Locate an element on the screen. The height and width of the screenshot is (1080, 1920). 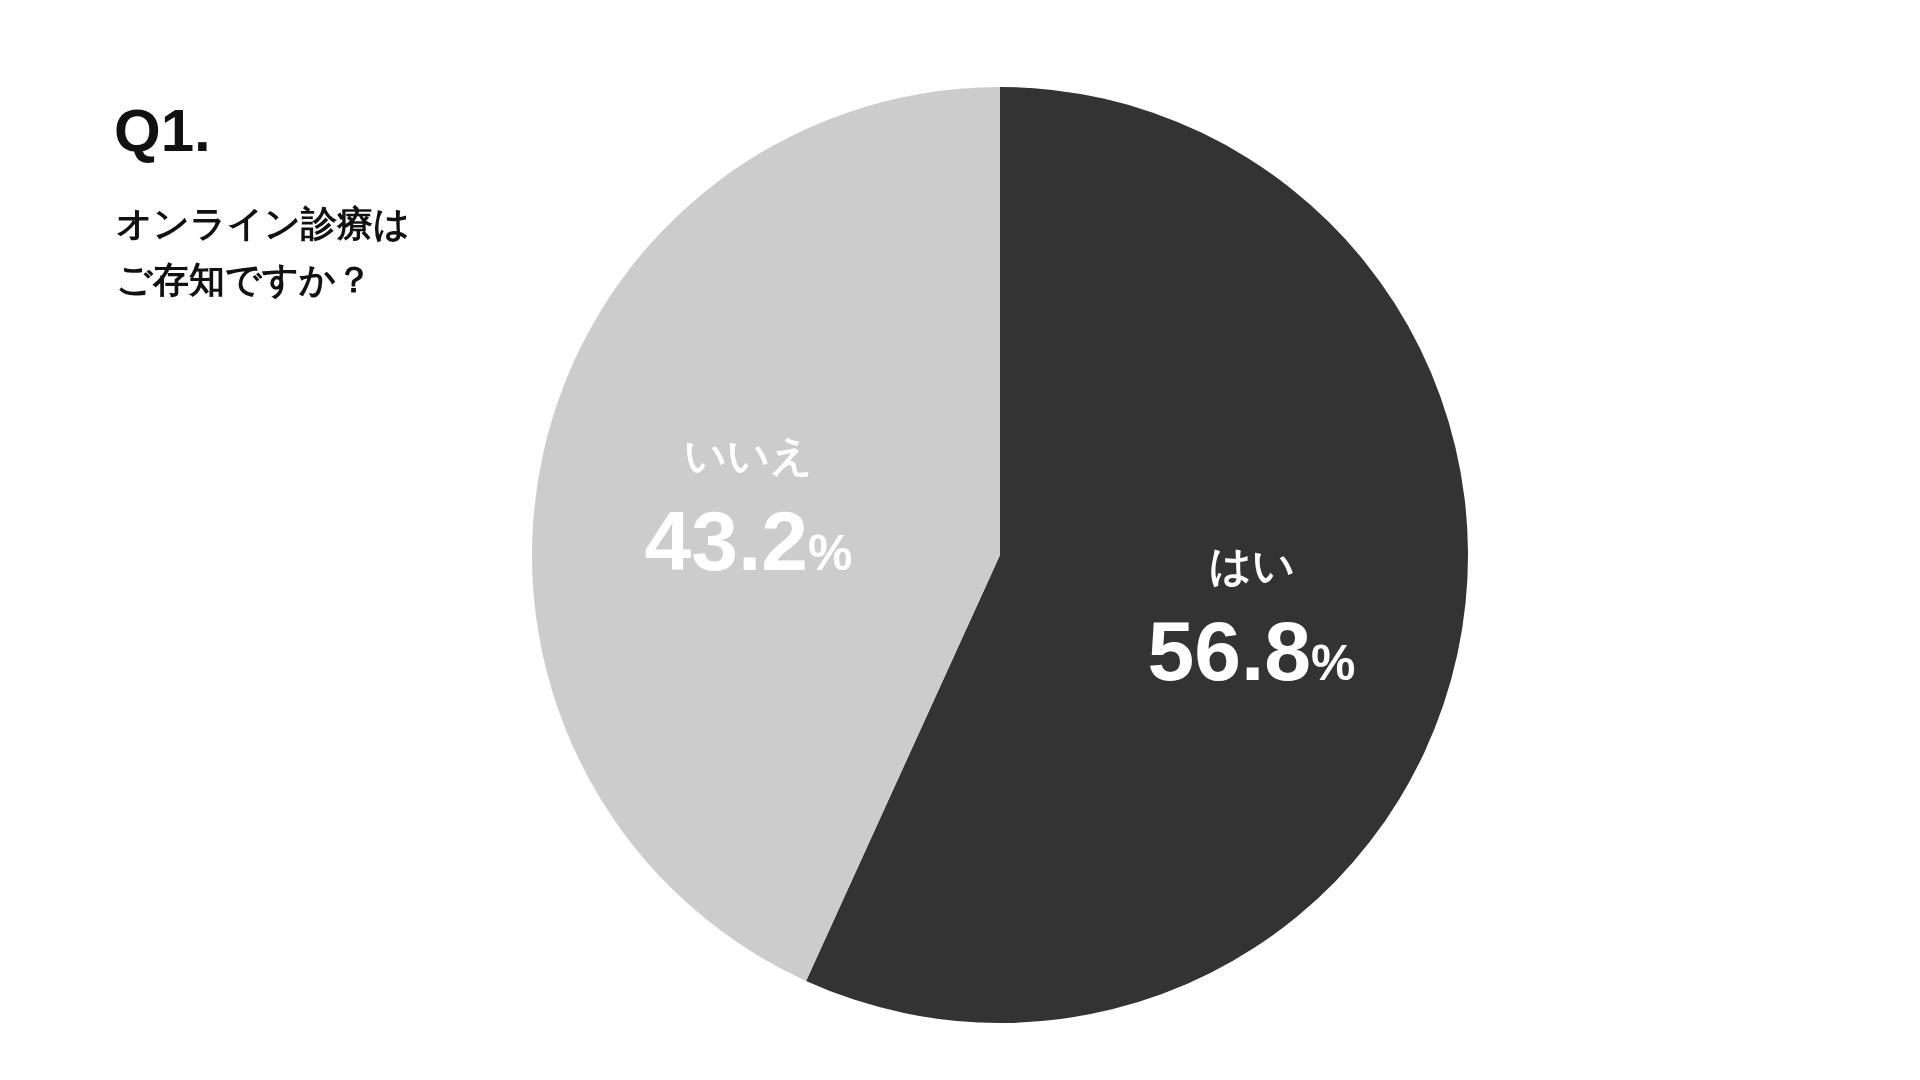
chart-title: Q1. is located at coordinates (162, 130).